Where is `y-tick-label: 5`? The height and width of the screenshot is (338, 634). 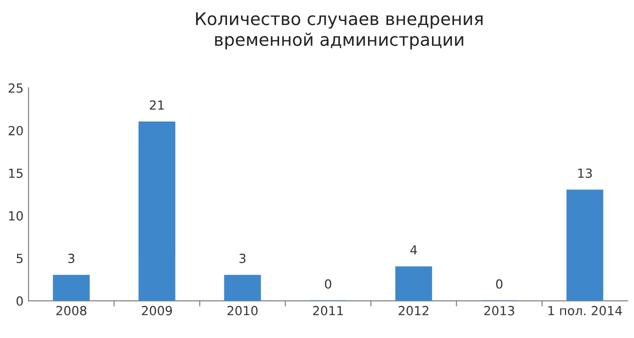
y-tick-label: 5 is located at coordinates (19, 259).